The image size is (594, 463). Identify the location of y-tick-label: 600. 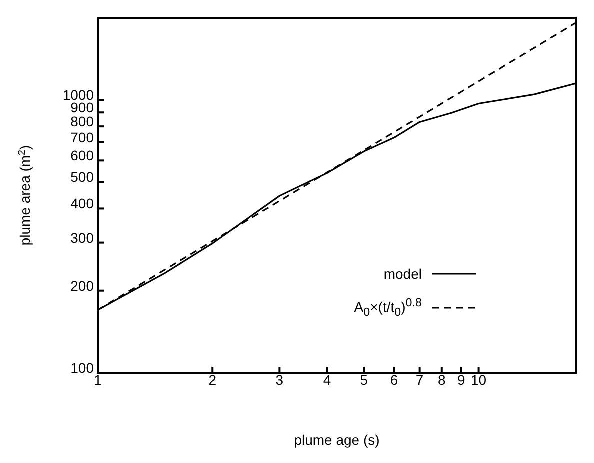
(82, 156).